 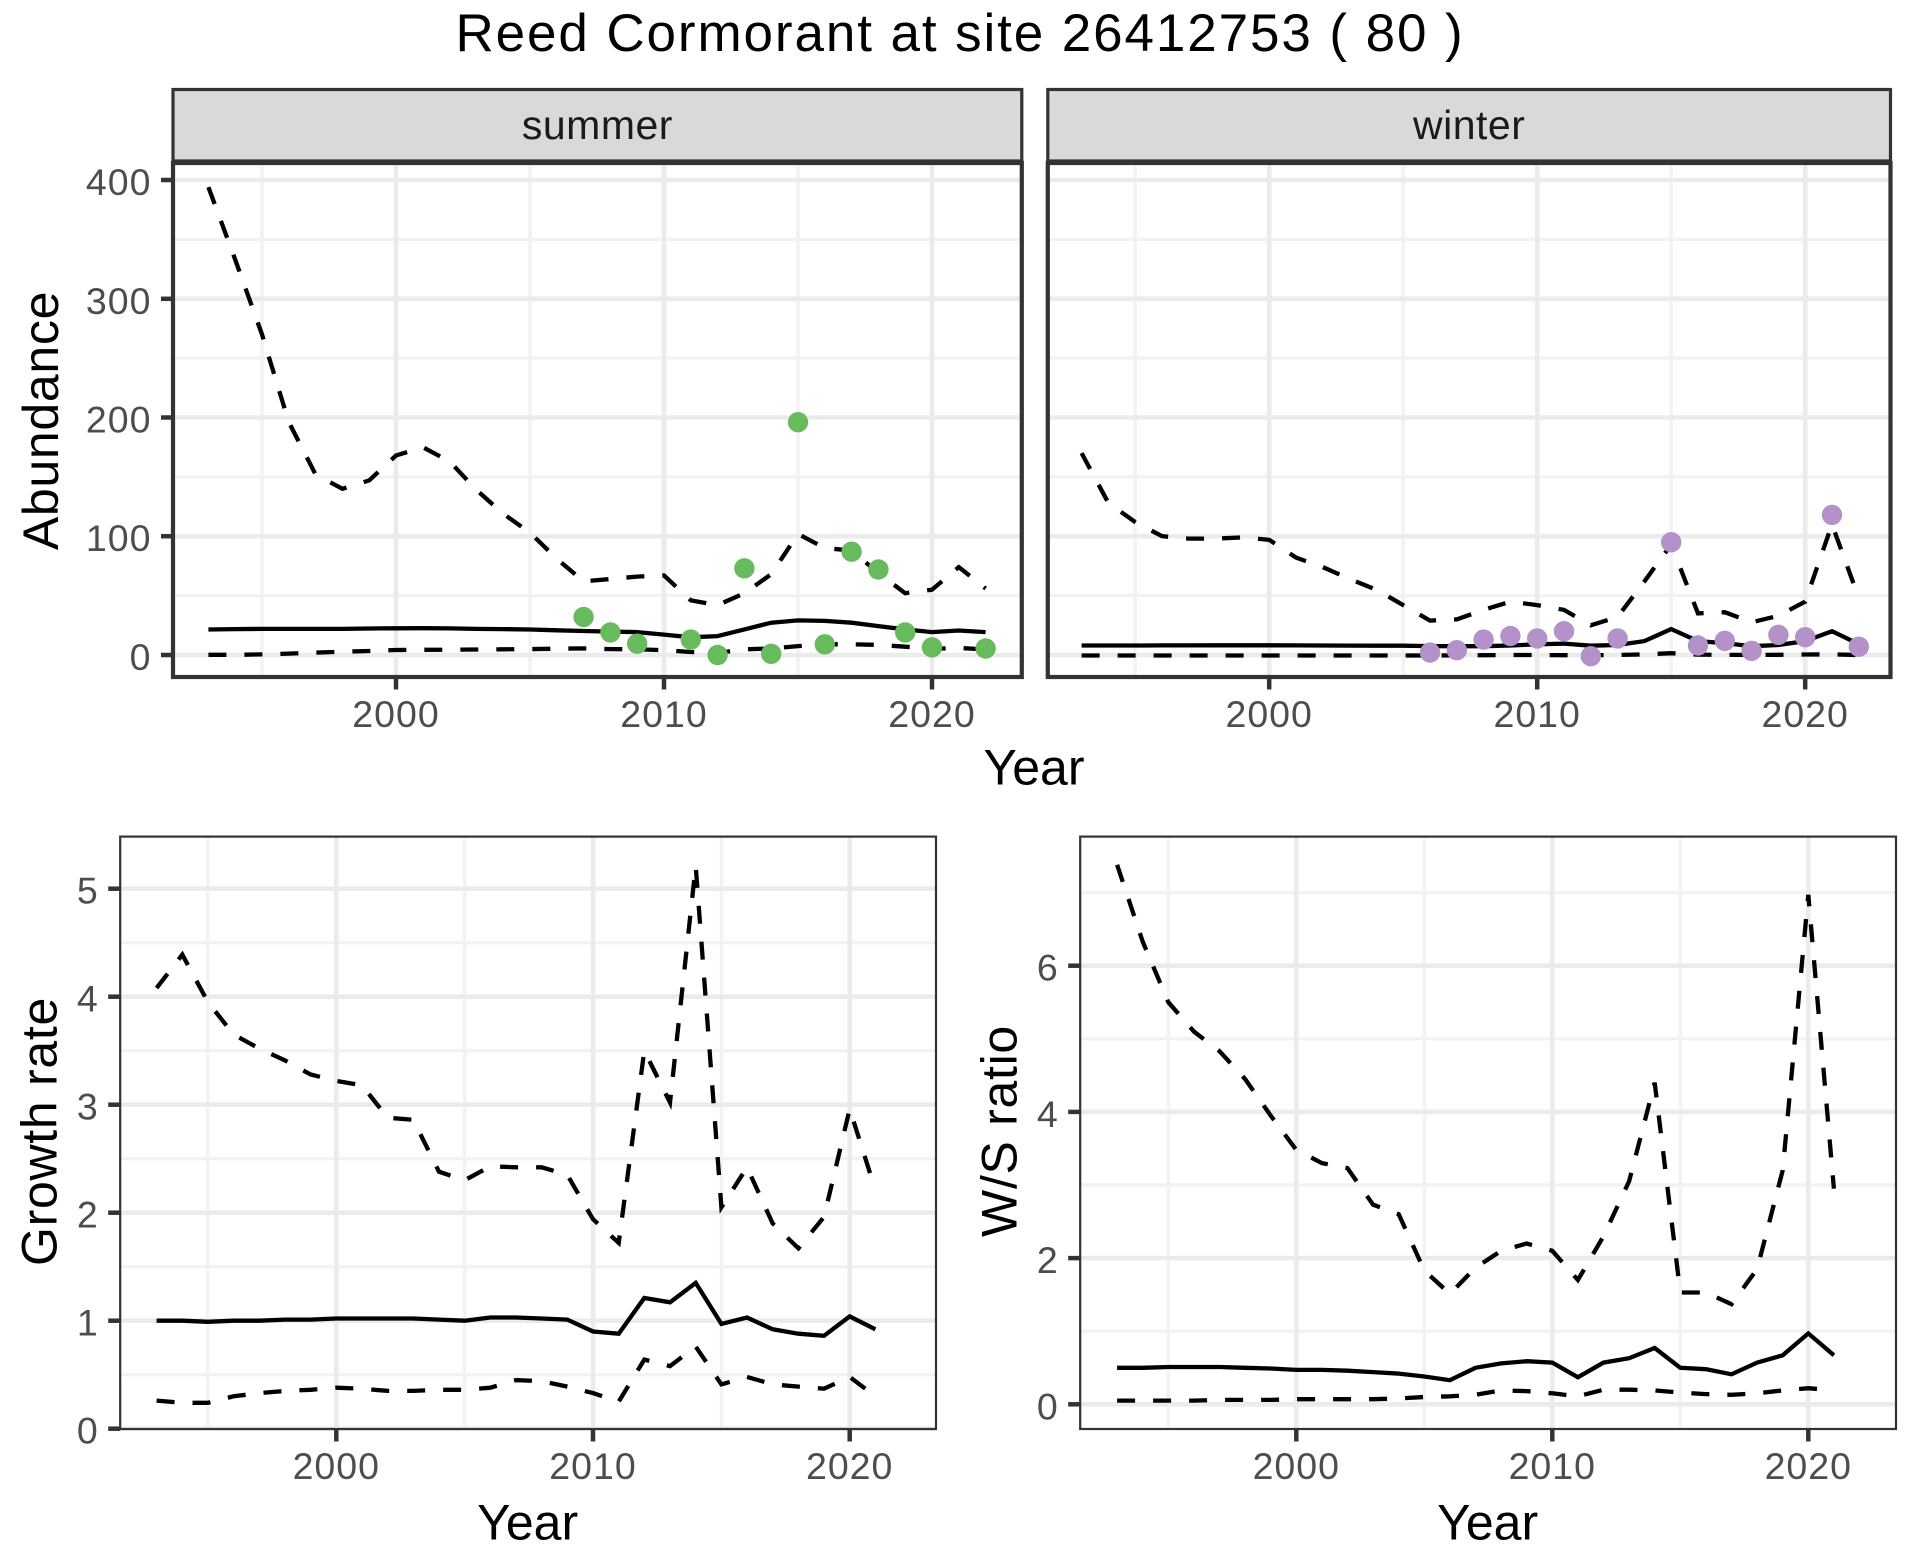 What do you see at coordinates (119, 301) in the screenshot?
I see `svg-text: 300` at bounding box center [119, 301].